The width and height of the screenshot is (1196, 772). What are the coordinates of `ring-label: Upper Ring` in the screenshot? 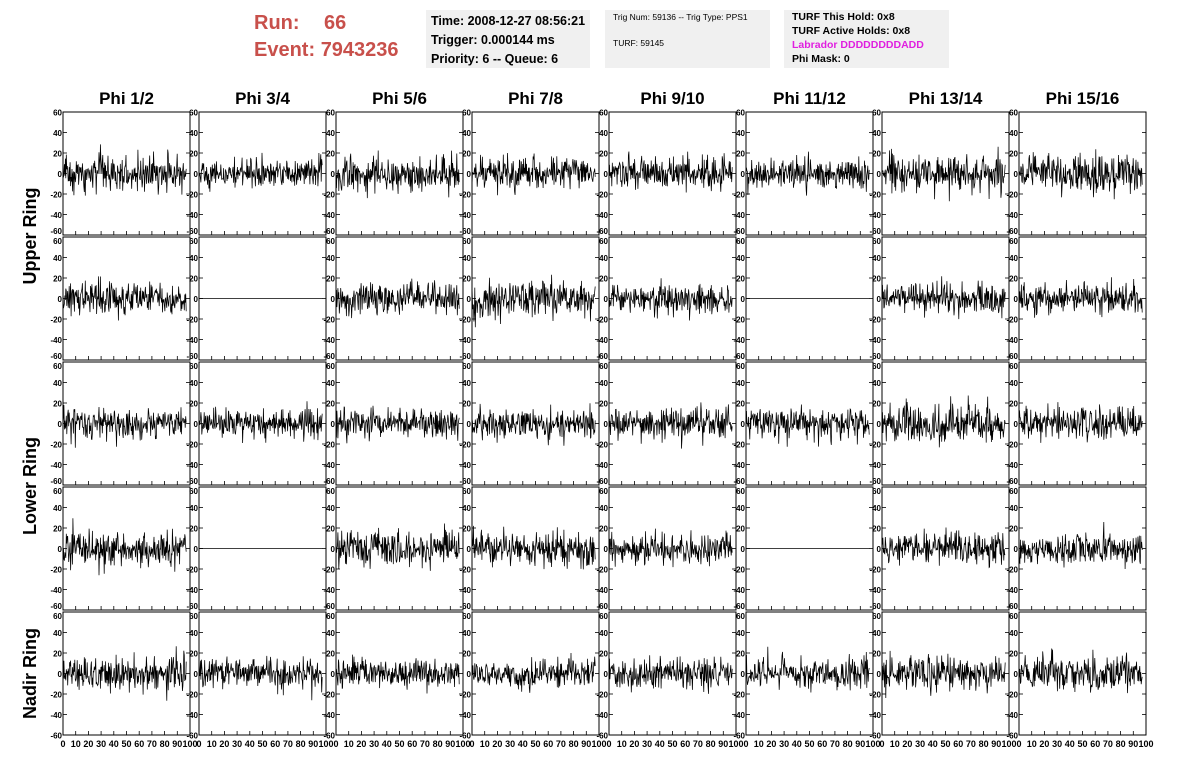 It's located at (30, 236).